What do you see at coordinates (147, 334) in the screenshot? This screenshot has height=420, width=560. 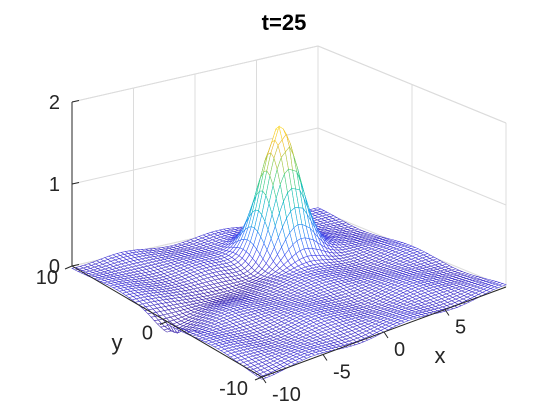 I see `y-tick-label: 0` at bounding box center [147, 334].